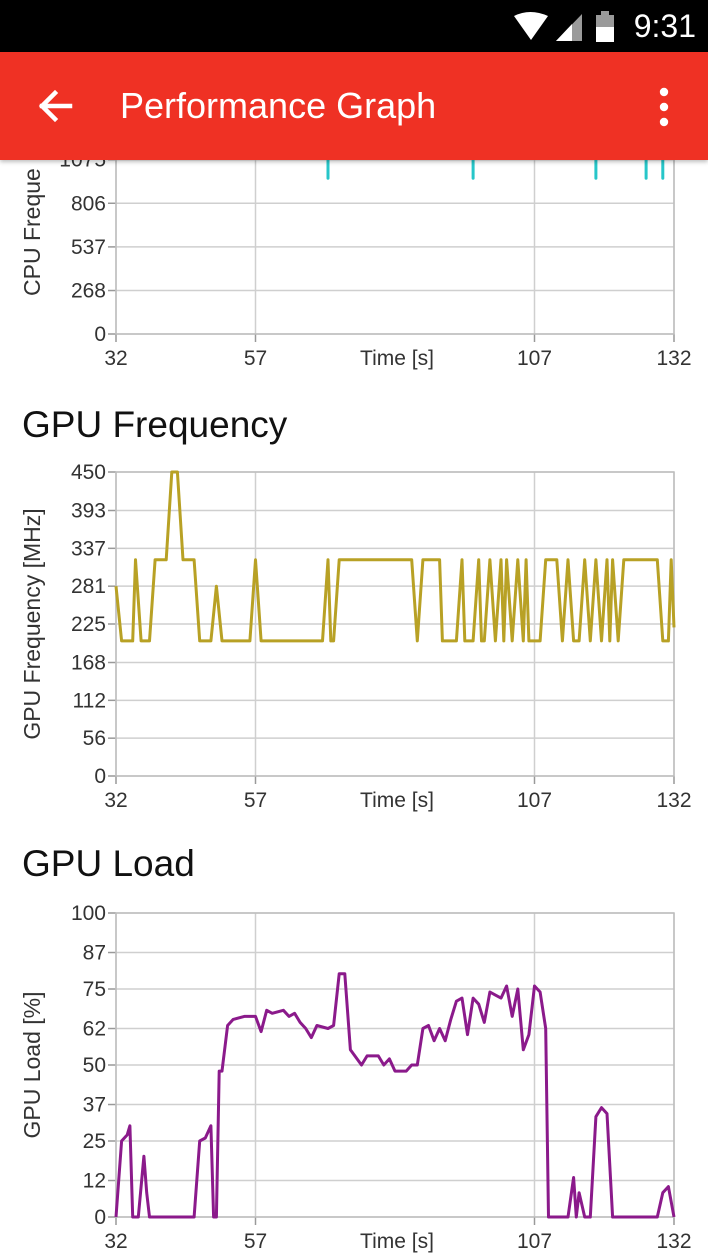 The image size is (708, 1258). I want to click on status-time: 9:31, so click(664, 26).